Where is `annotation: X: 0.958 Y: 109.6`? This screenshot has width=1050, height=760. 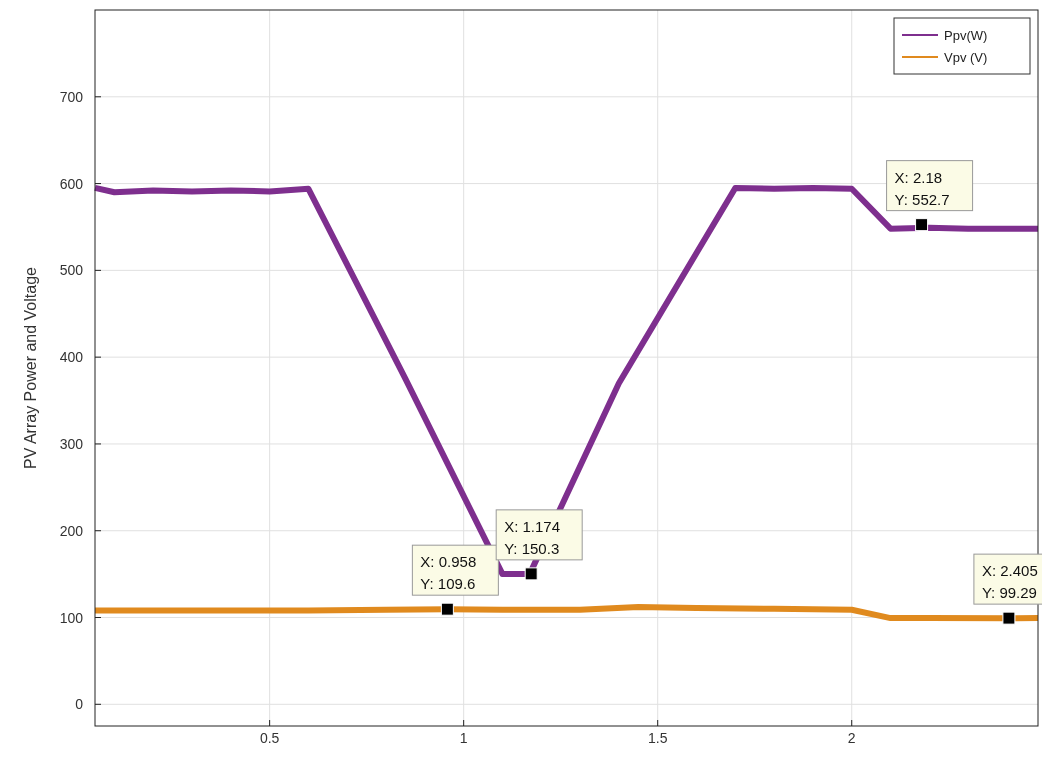 annotation: X: 0.958 Y: 109.6 is located at coordinates (448, 573).